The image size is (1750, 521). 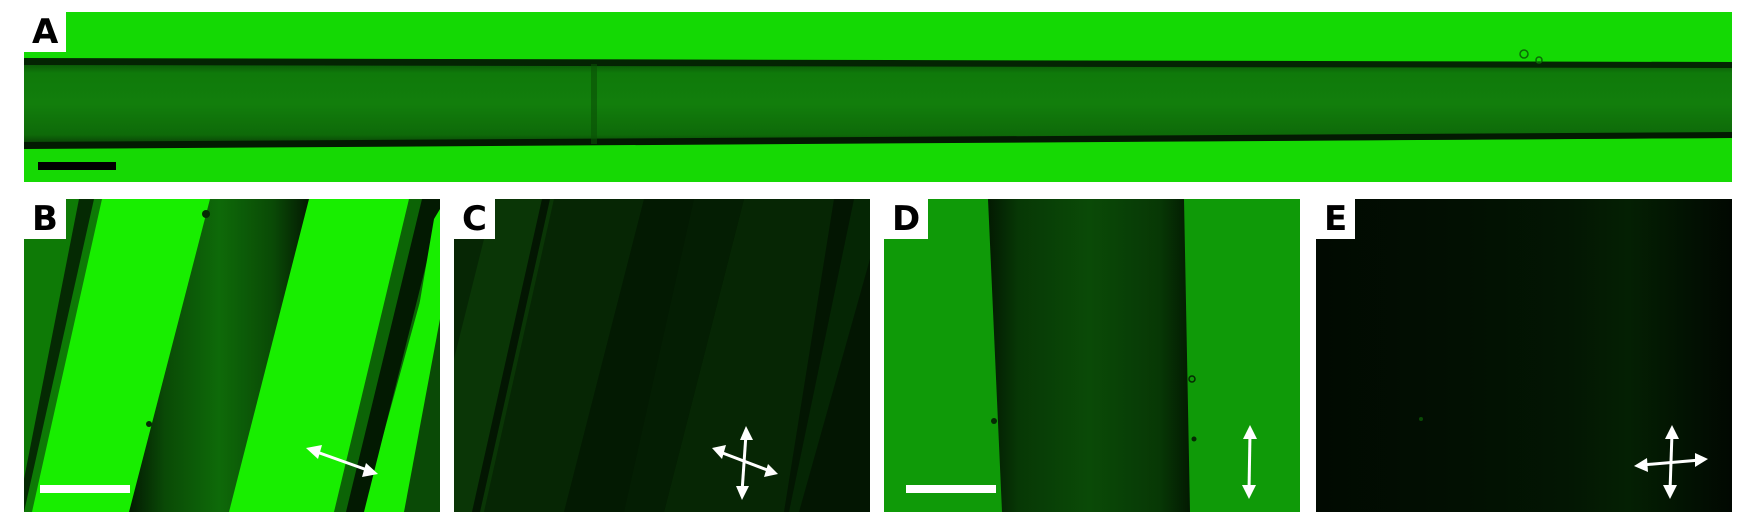 What do you see at coordinates (45, 219) in the screenshot?
I see `panel-label-b: B` at bounding box center [45, 219].